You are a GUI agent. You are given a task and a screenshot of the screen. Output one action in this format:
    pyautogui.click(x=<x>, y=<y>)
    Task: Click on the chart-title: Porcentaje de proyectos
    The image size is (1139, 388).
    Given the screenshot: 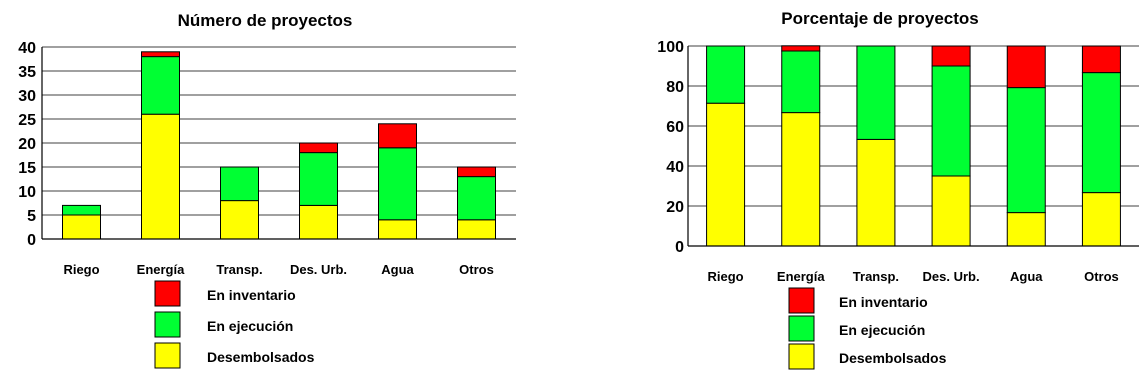 What is the action you would take?
    pyautogui.click(x=879, y=18)
    